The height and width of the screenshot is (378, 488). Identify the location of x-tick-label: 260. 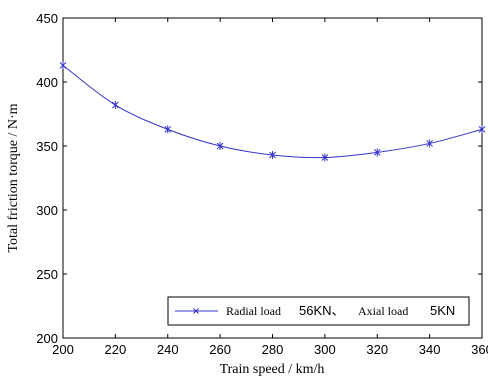
(220, 349).